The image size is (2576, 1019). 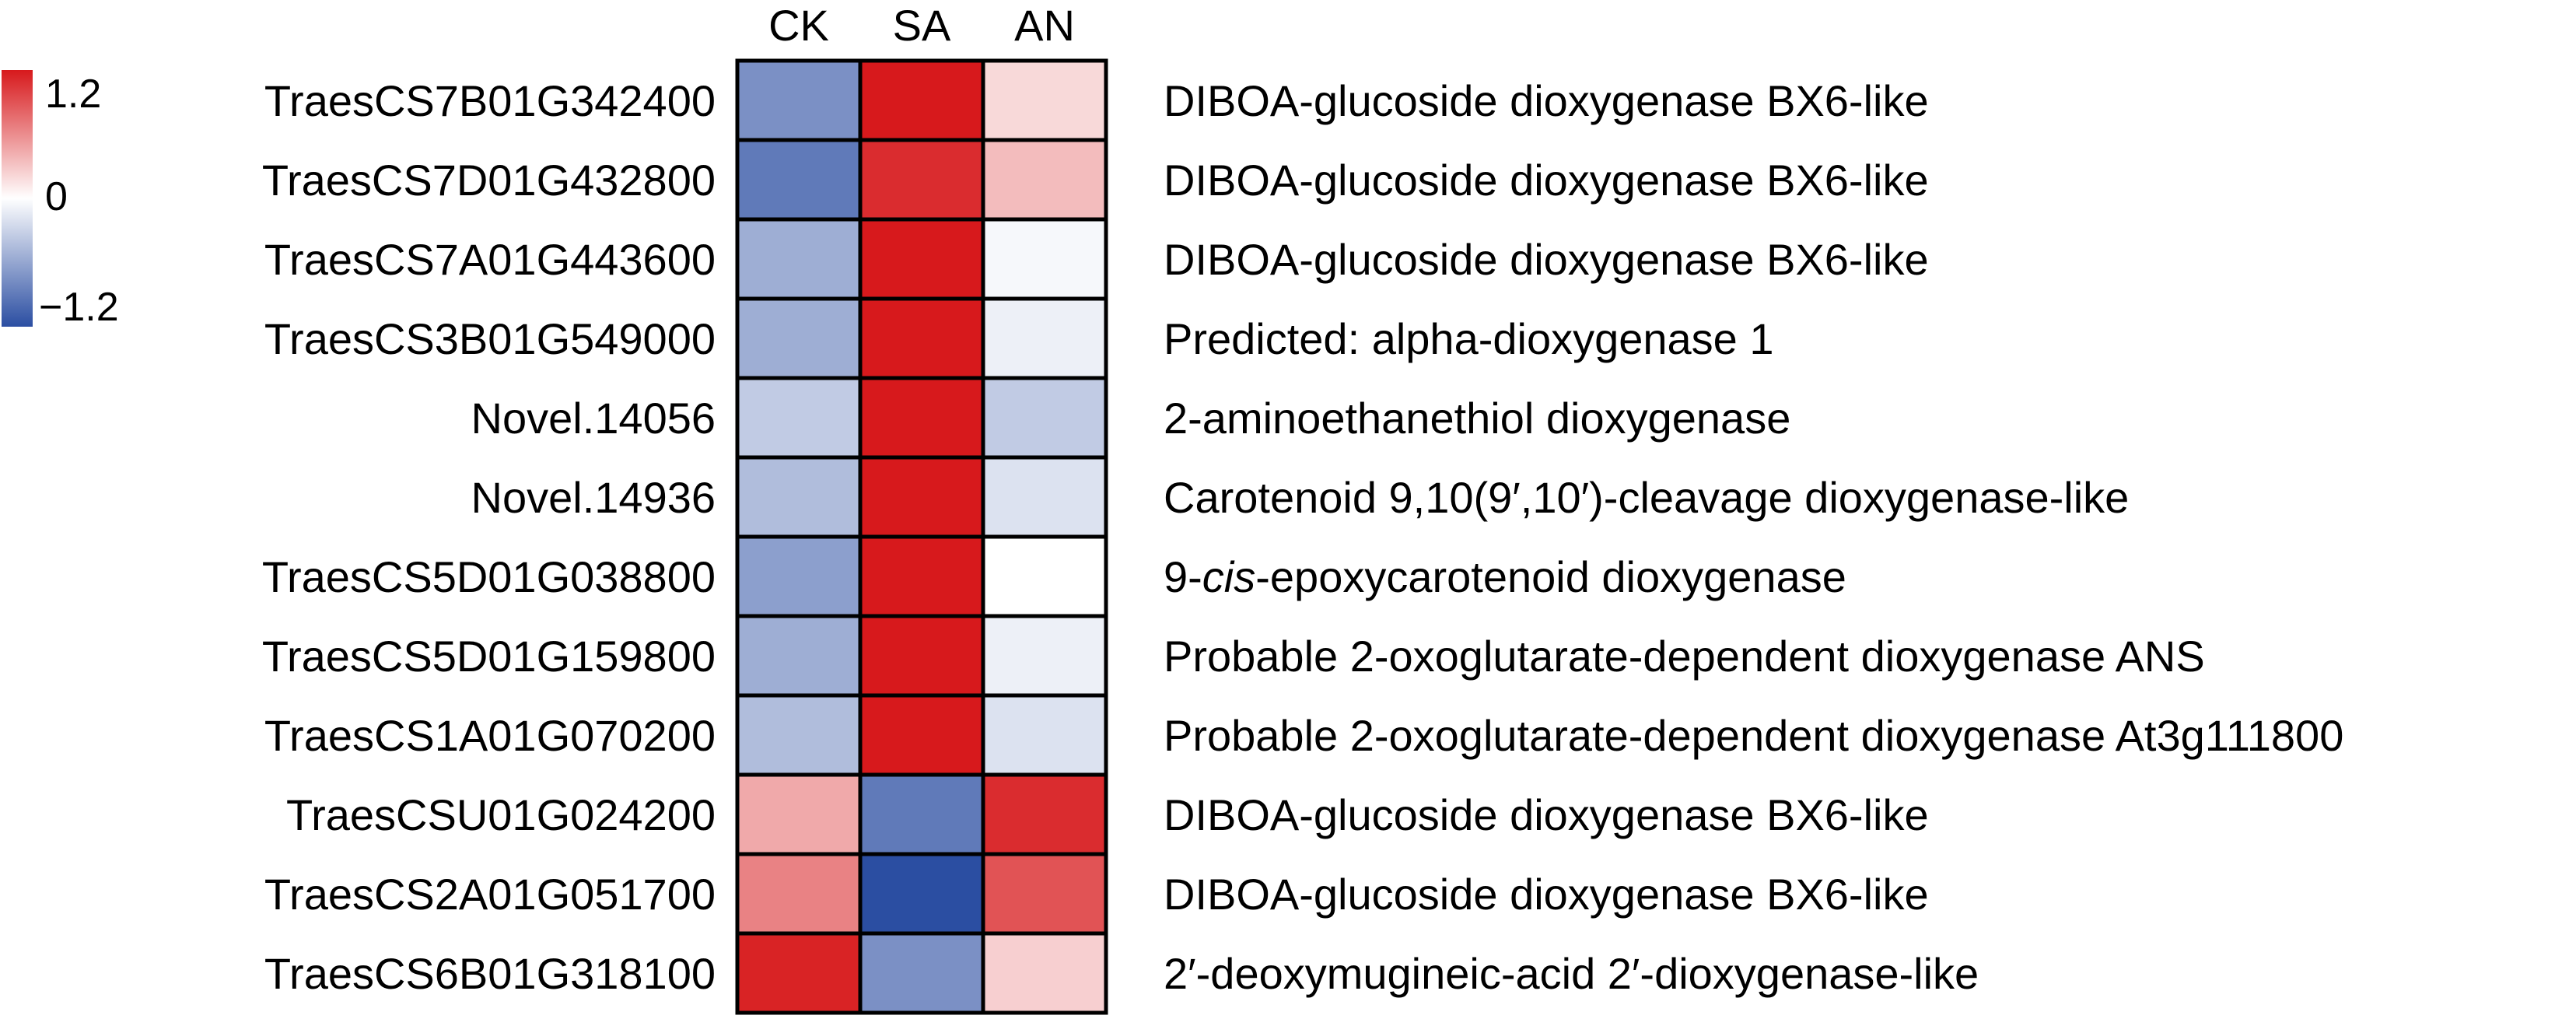 What do you see at coordinates (490, 894) in the screenshot?
I see `row-label: TraesCS2A01G051700` at bounding box center [490, 894].